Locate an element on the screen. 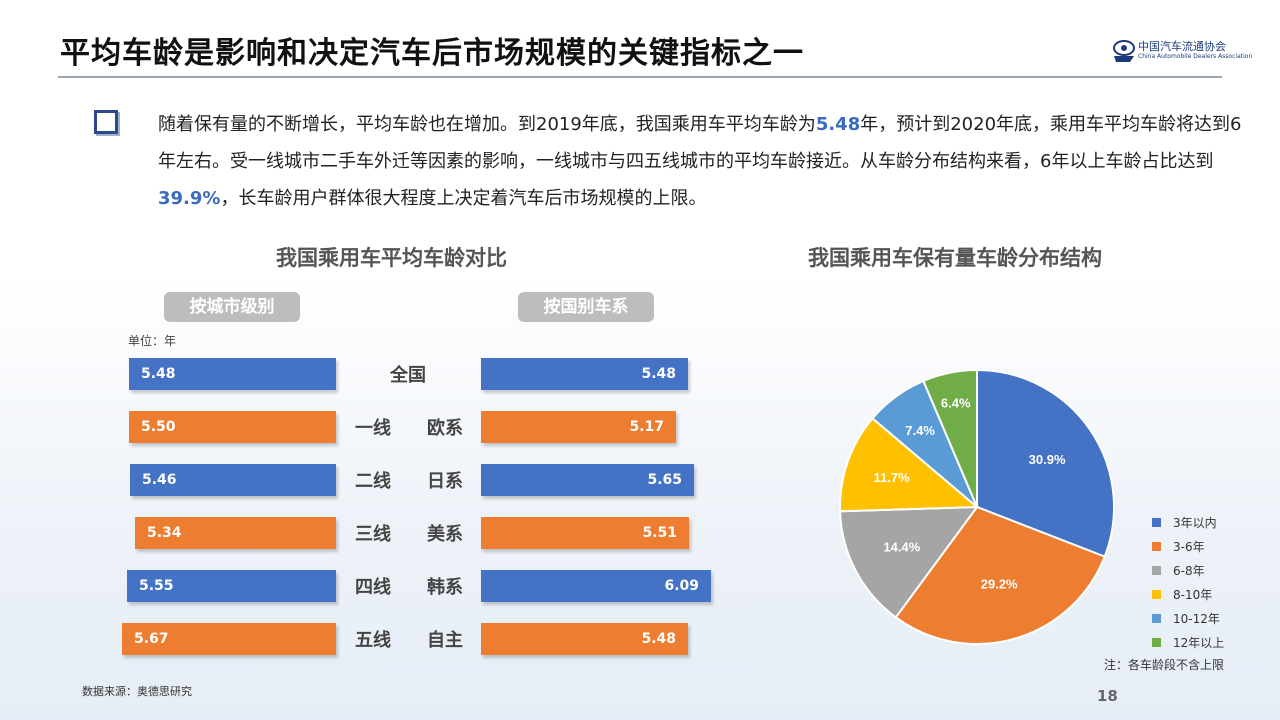 This screenshot has width=1280, height=720. brand-origin-label: 日系 is located at coordinates (445, 481).